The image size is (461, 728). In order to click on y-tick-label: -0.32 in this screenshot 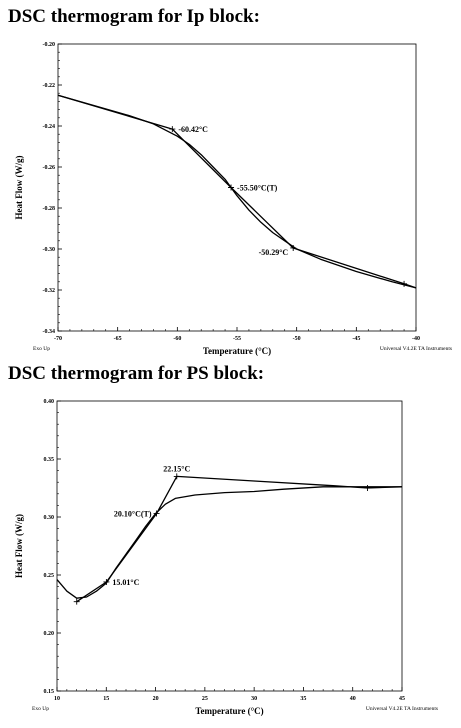, I will do `click(49, 291)`.